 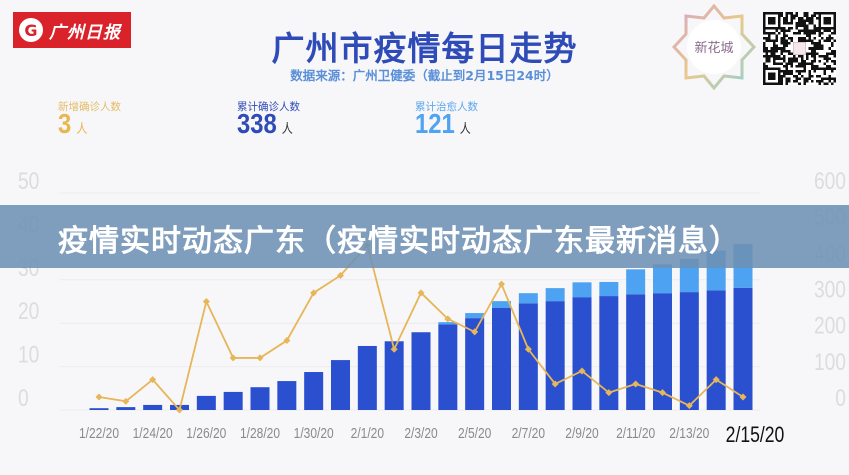 What do you see at coordinates (268, 107) in the screenshot?
I see `stat-total-label: 累计确诊人数` at bounding box center [268, 107].